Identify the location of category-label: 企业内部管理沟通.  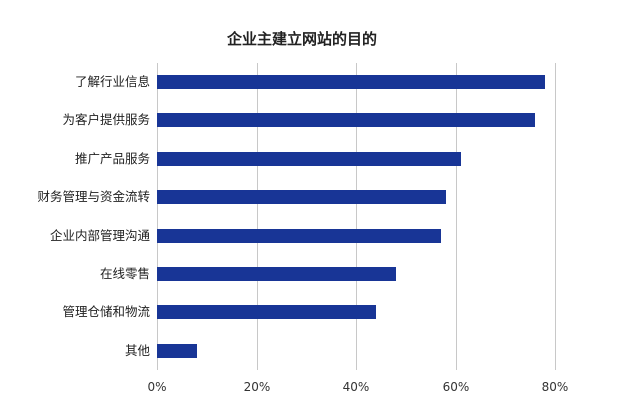
(99, 235).